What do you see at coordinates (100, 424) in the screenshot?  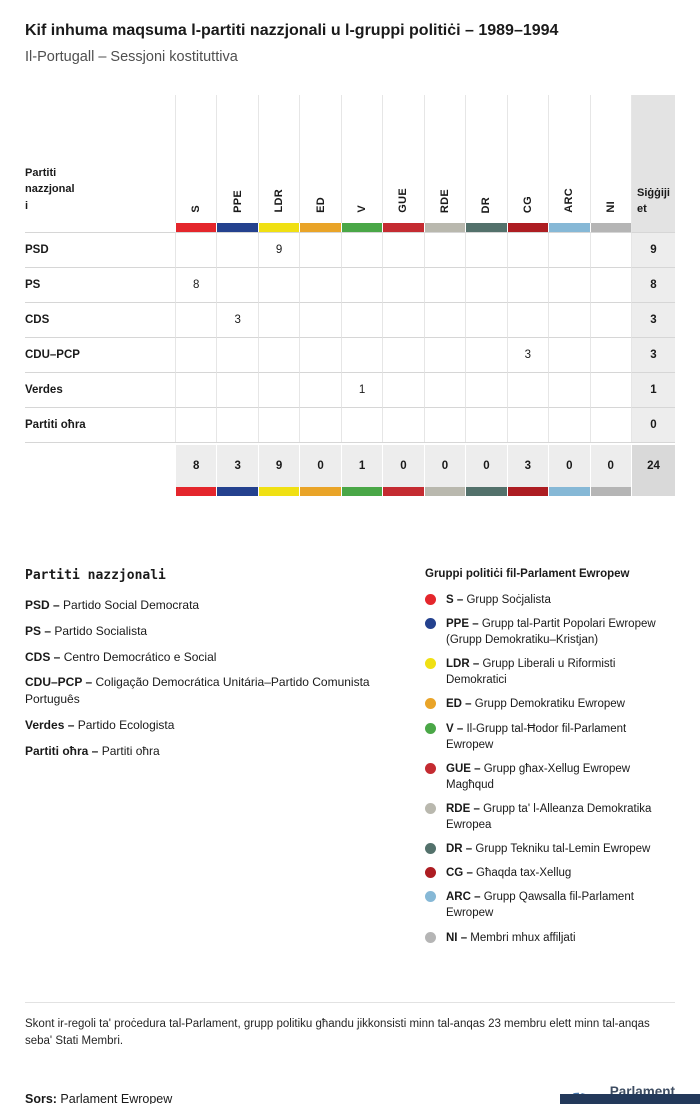 I see `row-label: Partiti oħra` at bounding box center [100, 424].